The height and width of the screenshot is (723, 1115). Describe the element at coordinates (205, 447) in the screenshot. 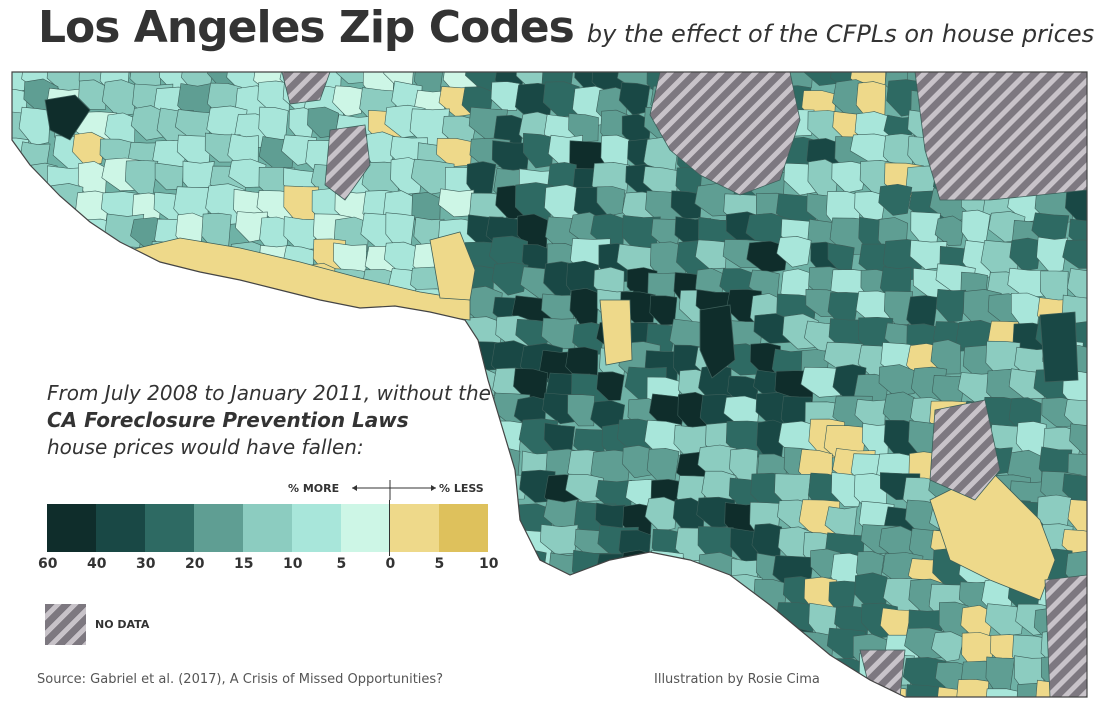

I see `intro-line-3: house prices would have fallen:` at that location.